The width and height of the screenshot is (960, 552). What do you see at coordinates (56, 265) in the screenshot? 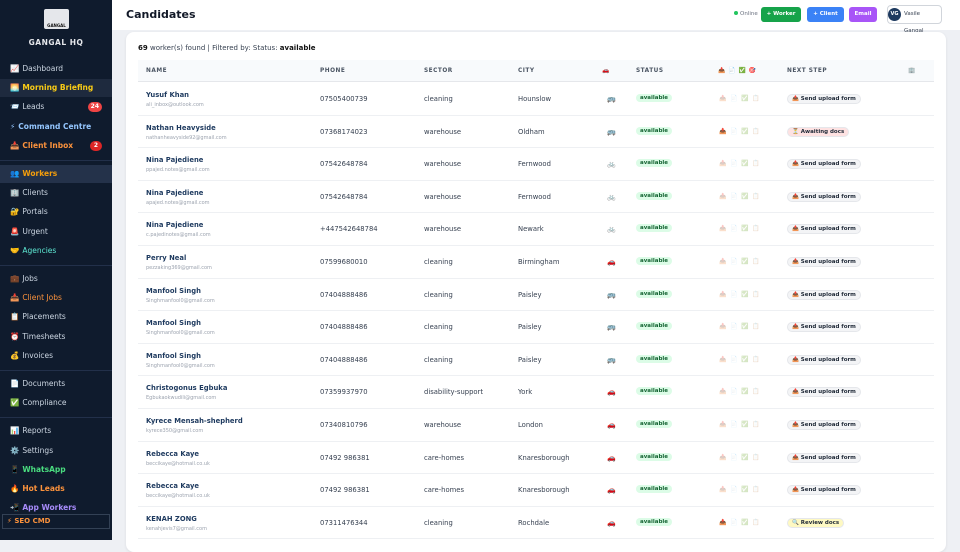
I see `separator` at bounding box center [56, 265].